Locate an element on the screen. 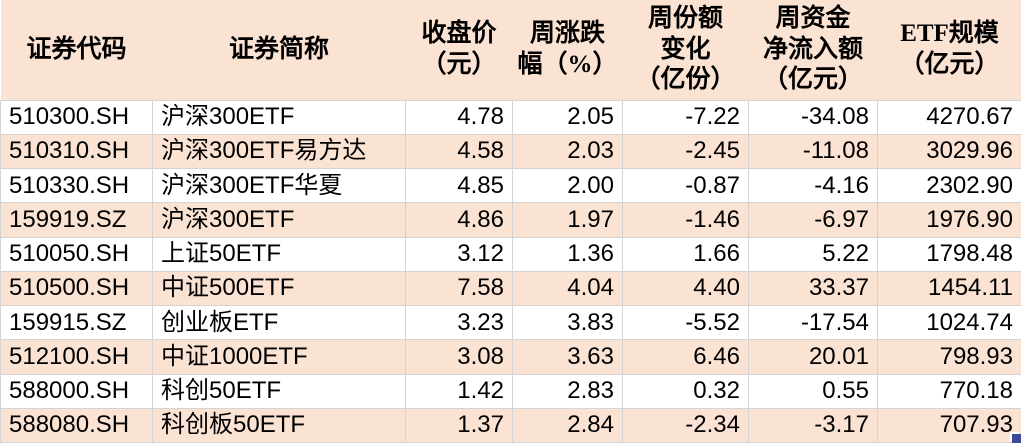 This screenshot has height=443, width=1021. cell-close: 3.23 is located at coordinates (459, 322).